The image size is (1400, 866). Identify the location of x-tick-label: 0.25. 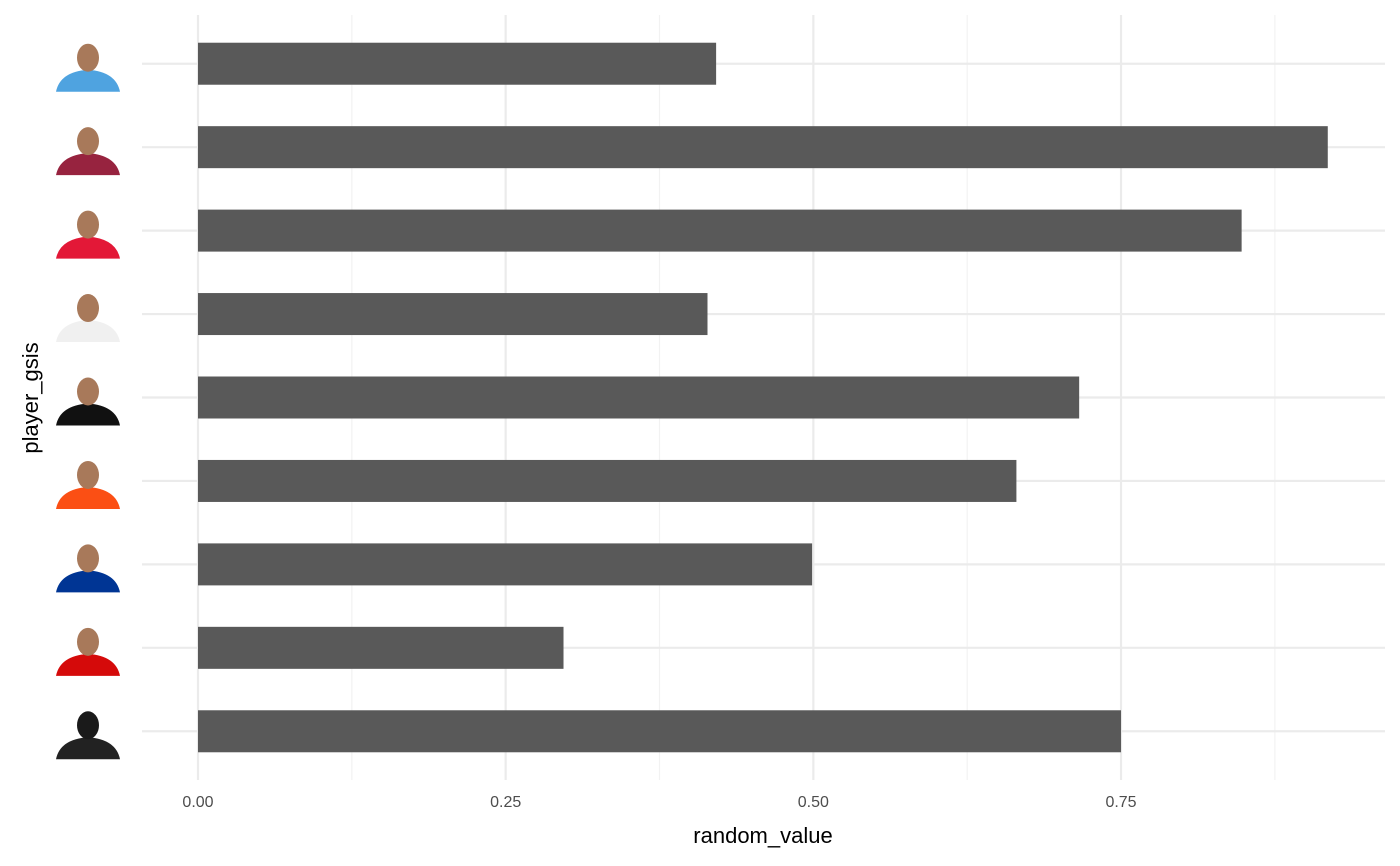
(505, 802).